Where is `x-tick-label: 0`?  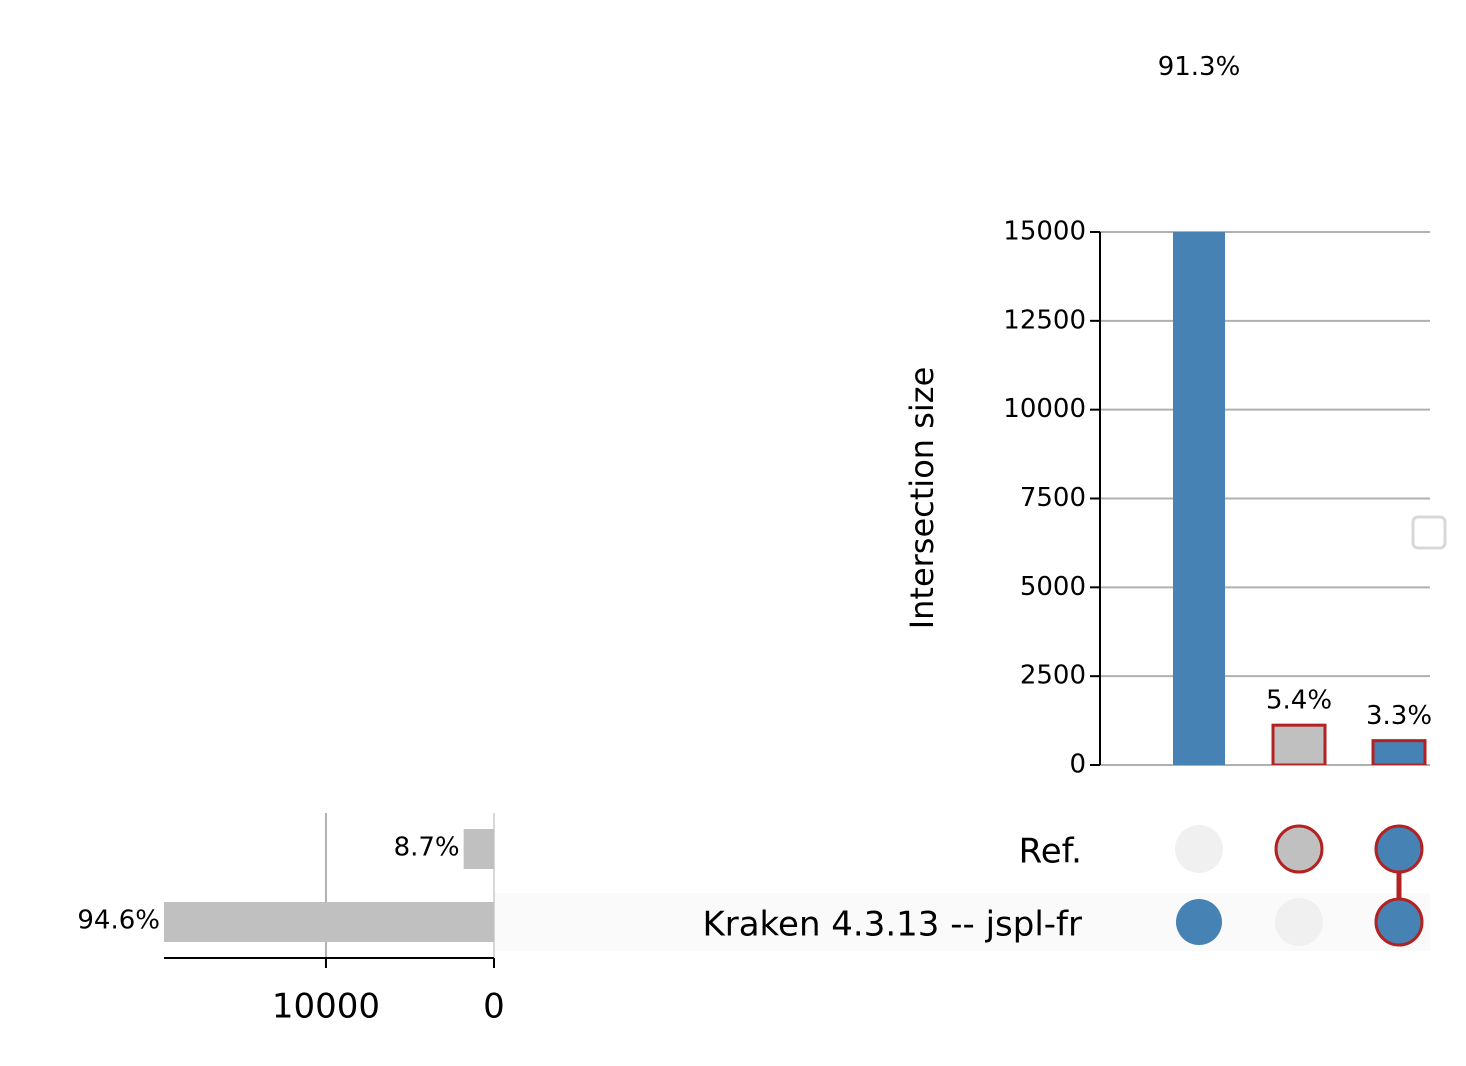
x-tick-label: 0 is located at coordinates (494, 1007).